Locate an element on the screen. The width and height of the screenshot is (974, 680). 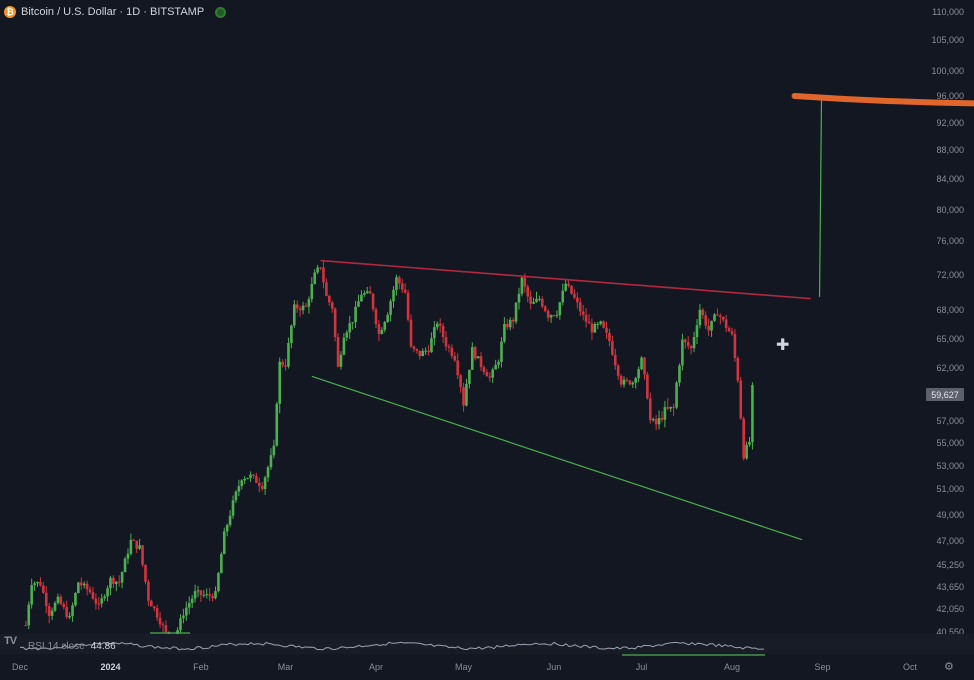
rsi-pane is located at coordinates (487, 644).